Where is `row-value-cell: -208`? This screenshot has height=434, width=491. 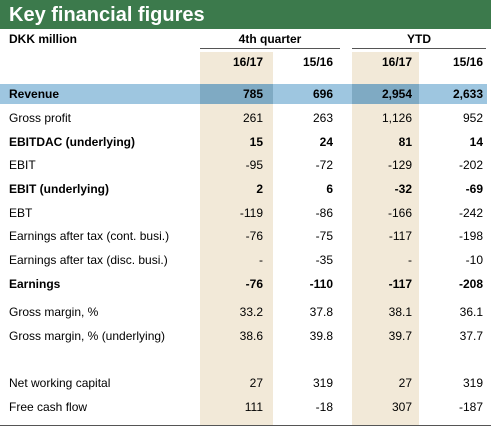
row-value-cell: -208 is located at coordinates (470, 284).